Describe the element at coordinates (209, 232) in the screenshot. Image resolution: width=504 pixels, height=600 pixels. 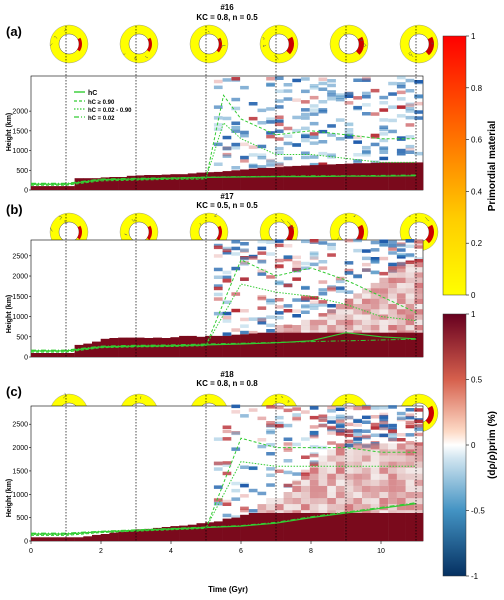
I see `core-disk` at that location.